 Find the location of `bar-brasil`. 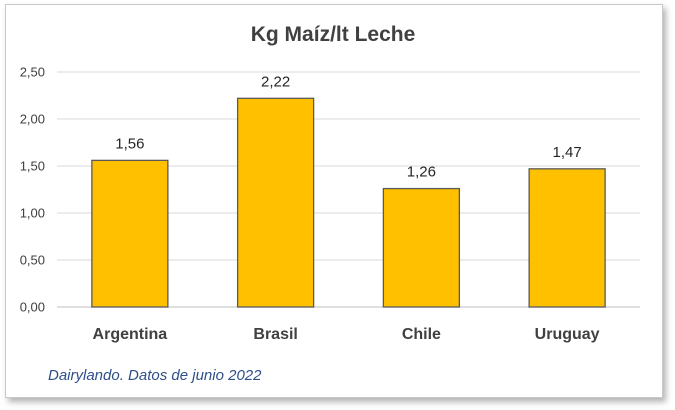

bar-brasil is located at coordinates (275, 202).